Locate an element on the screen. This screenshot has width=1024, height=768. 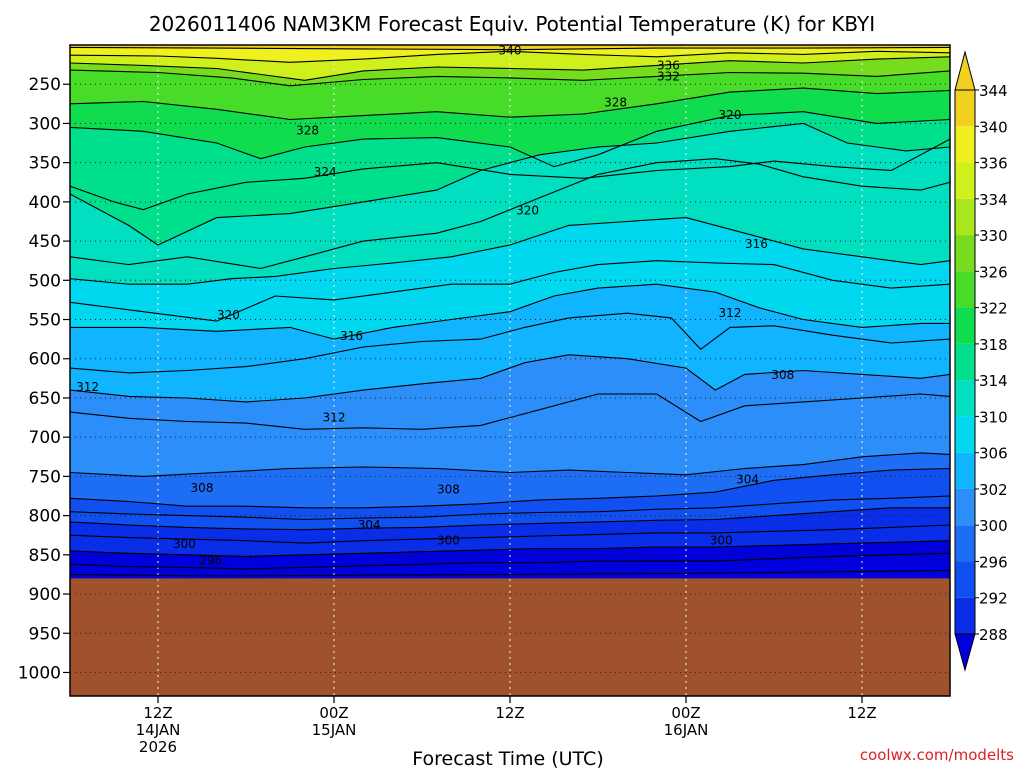
y-tick-label-450: 450 is located at coordinates (45, 242).